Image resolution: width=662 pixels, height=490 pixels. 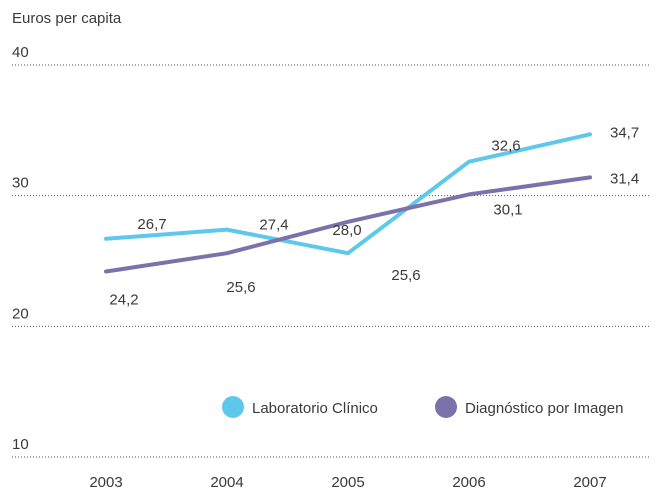 What do you see at coordinates (346, 230) in the screenshot?
I see `data-label: 28,0` at bounding box center [346, 230].